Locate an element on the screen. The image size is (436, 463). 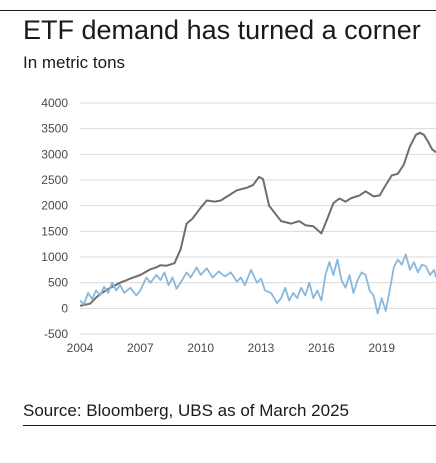
y-tick-label: 1000 is located at coordinates (54, 257).